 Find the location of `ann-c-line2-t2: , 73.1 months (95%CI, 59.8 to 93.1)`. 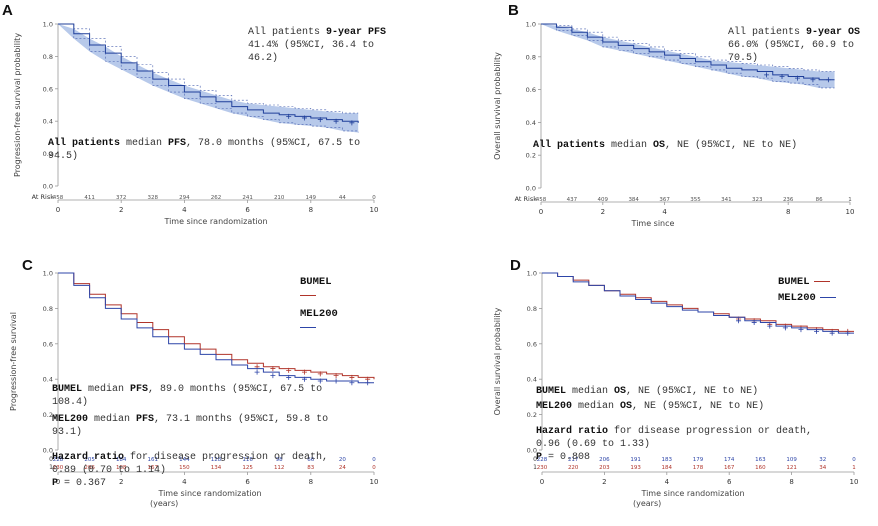

ann-c-line2-t2: , 73.1 months (95%CI, 59.8 to 93.1) is located at coordinates (190, 426).